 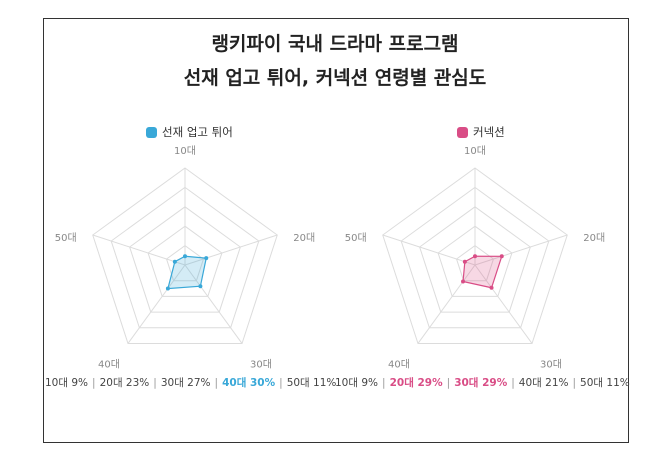 I want to click on legend-right: 커넥션, so click(x=481, y=132).